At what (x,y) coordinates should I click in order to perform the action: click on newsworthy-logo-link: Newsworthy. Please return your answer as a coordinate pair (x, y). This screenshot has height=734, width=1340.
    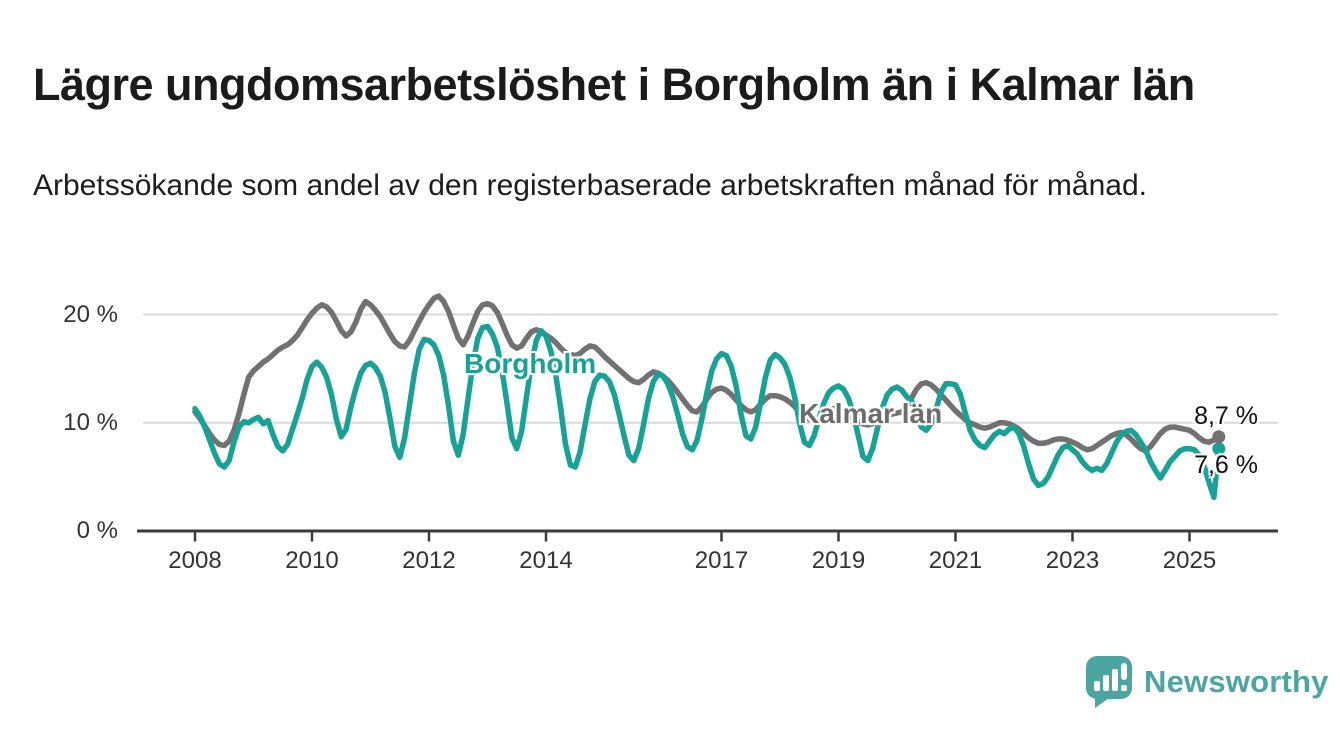
    Looking at the image, I should click on (1206, 682).